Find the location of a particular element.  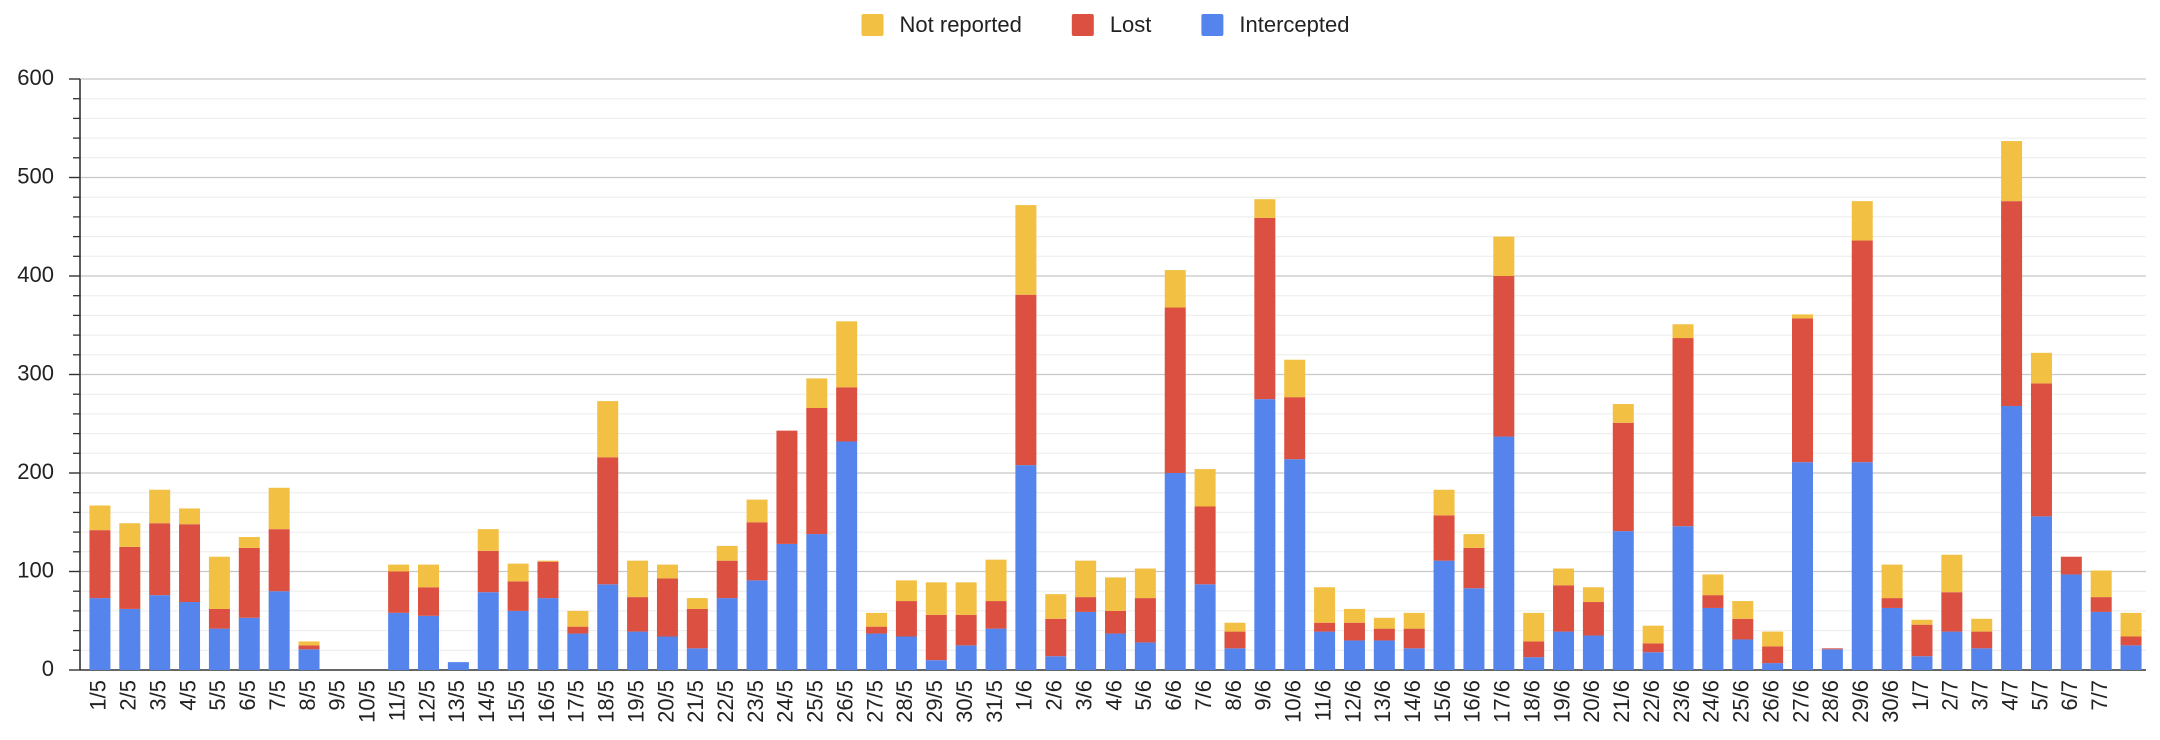

x-tick-label: 1/7 is located at coordinates (1920, 695).